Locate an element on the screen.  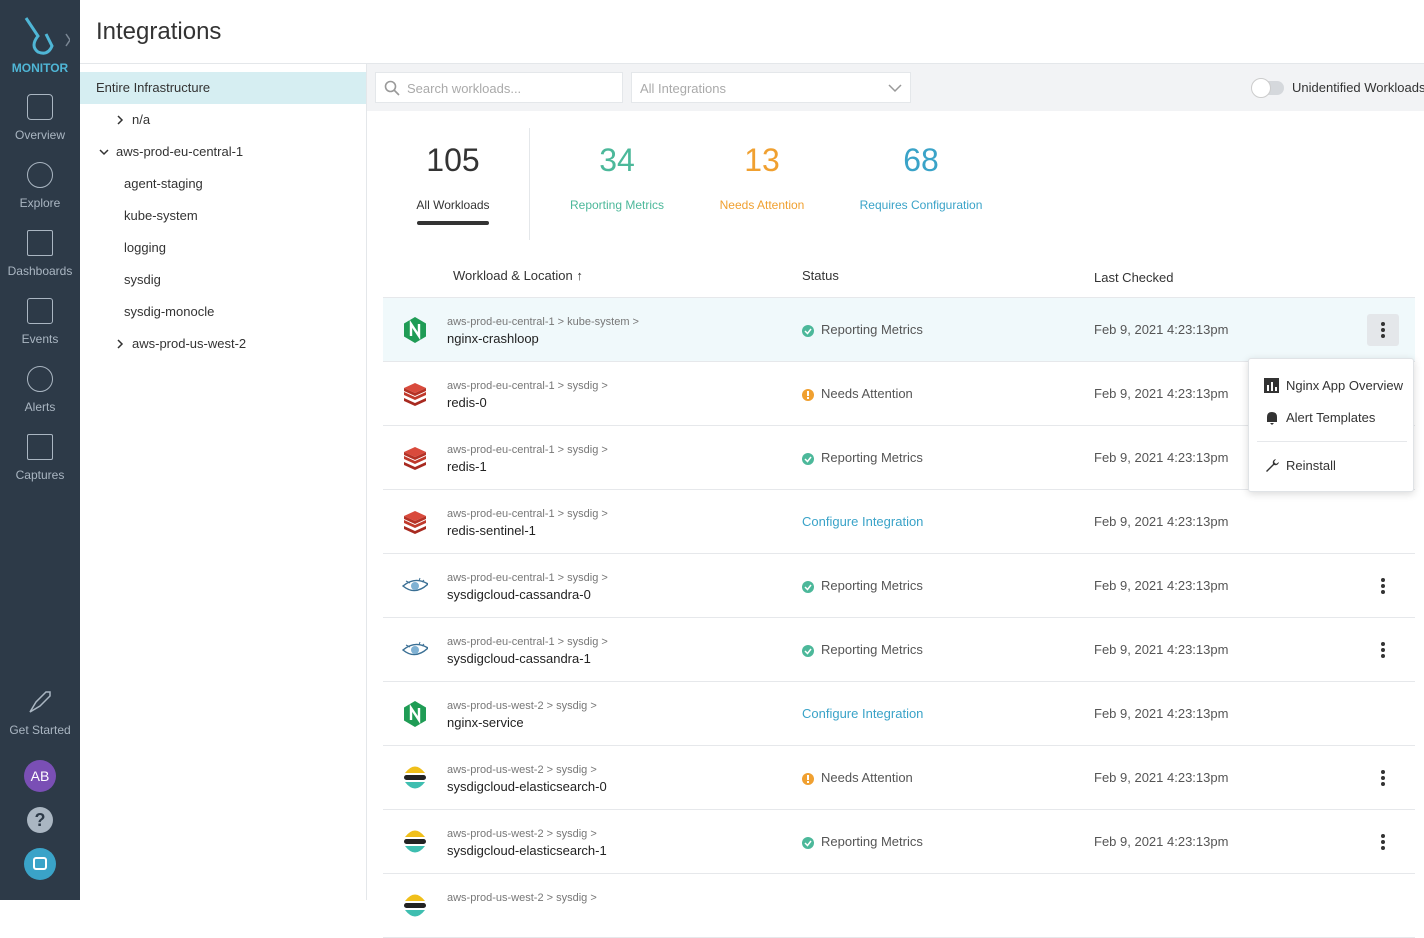
tree-item: kube-system is located at coordinates (161, 215).